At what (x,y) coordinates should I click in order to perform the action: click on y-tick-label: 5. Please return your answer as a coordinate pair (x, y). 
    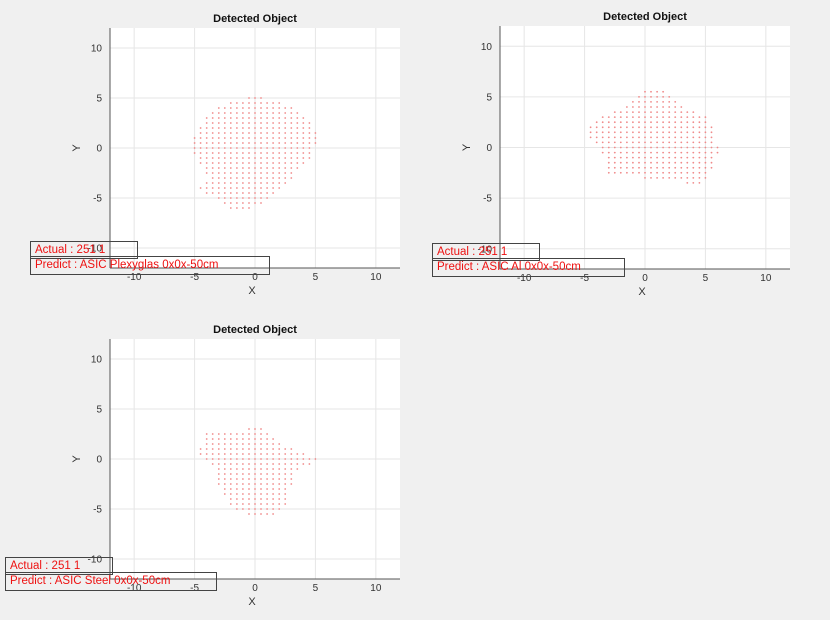
    Looking at the image, I should click on (99, 99).